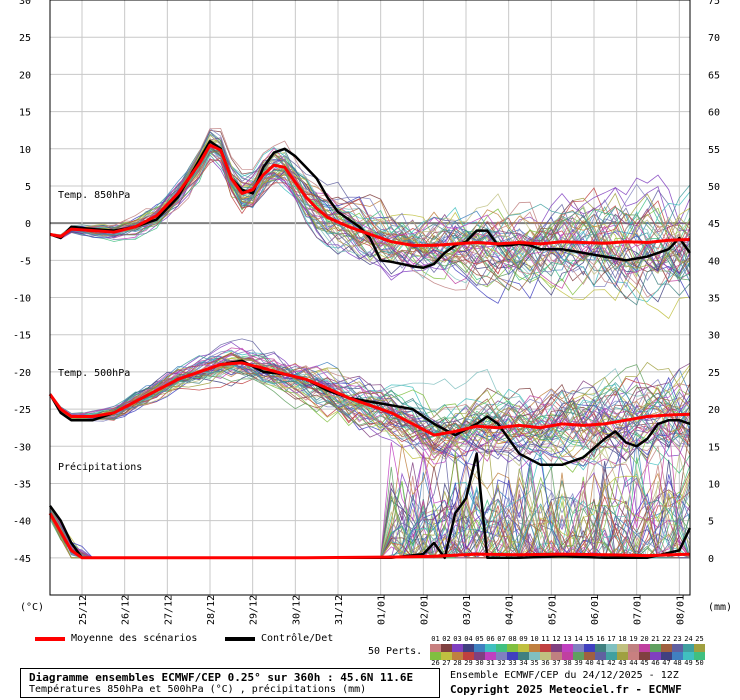  Describe the element at coordinates (94, 195) in the screenshot. I see `annotation-t850: Temp. 850hPa` at that location.